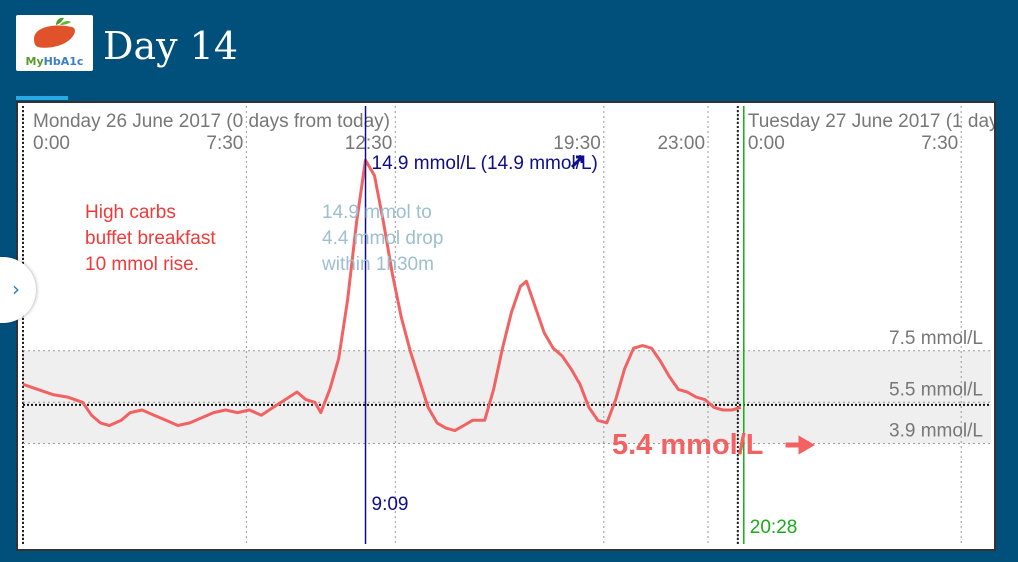 The height and width of the screenshot is (562, 1018). I want to click on annotation-text: 10 mmol rise., so click(142, 264).